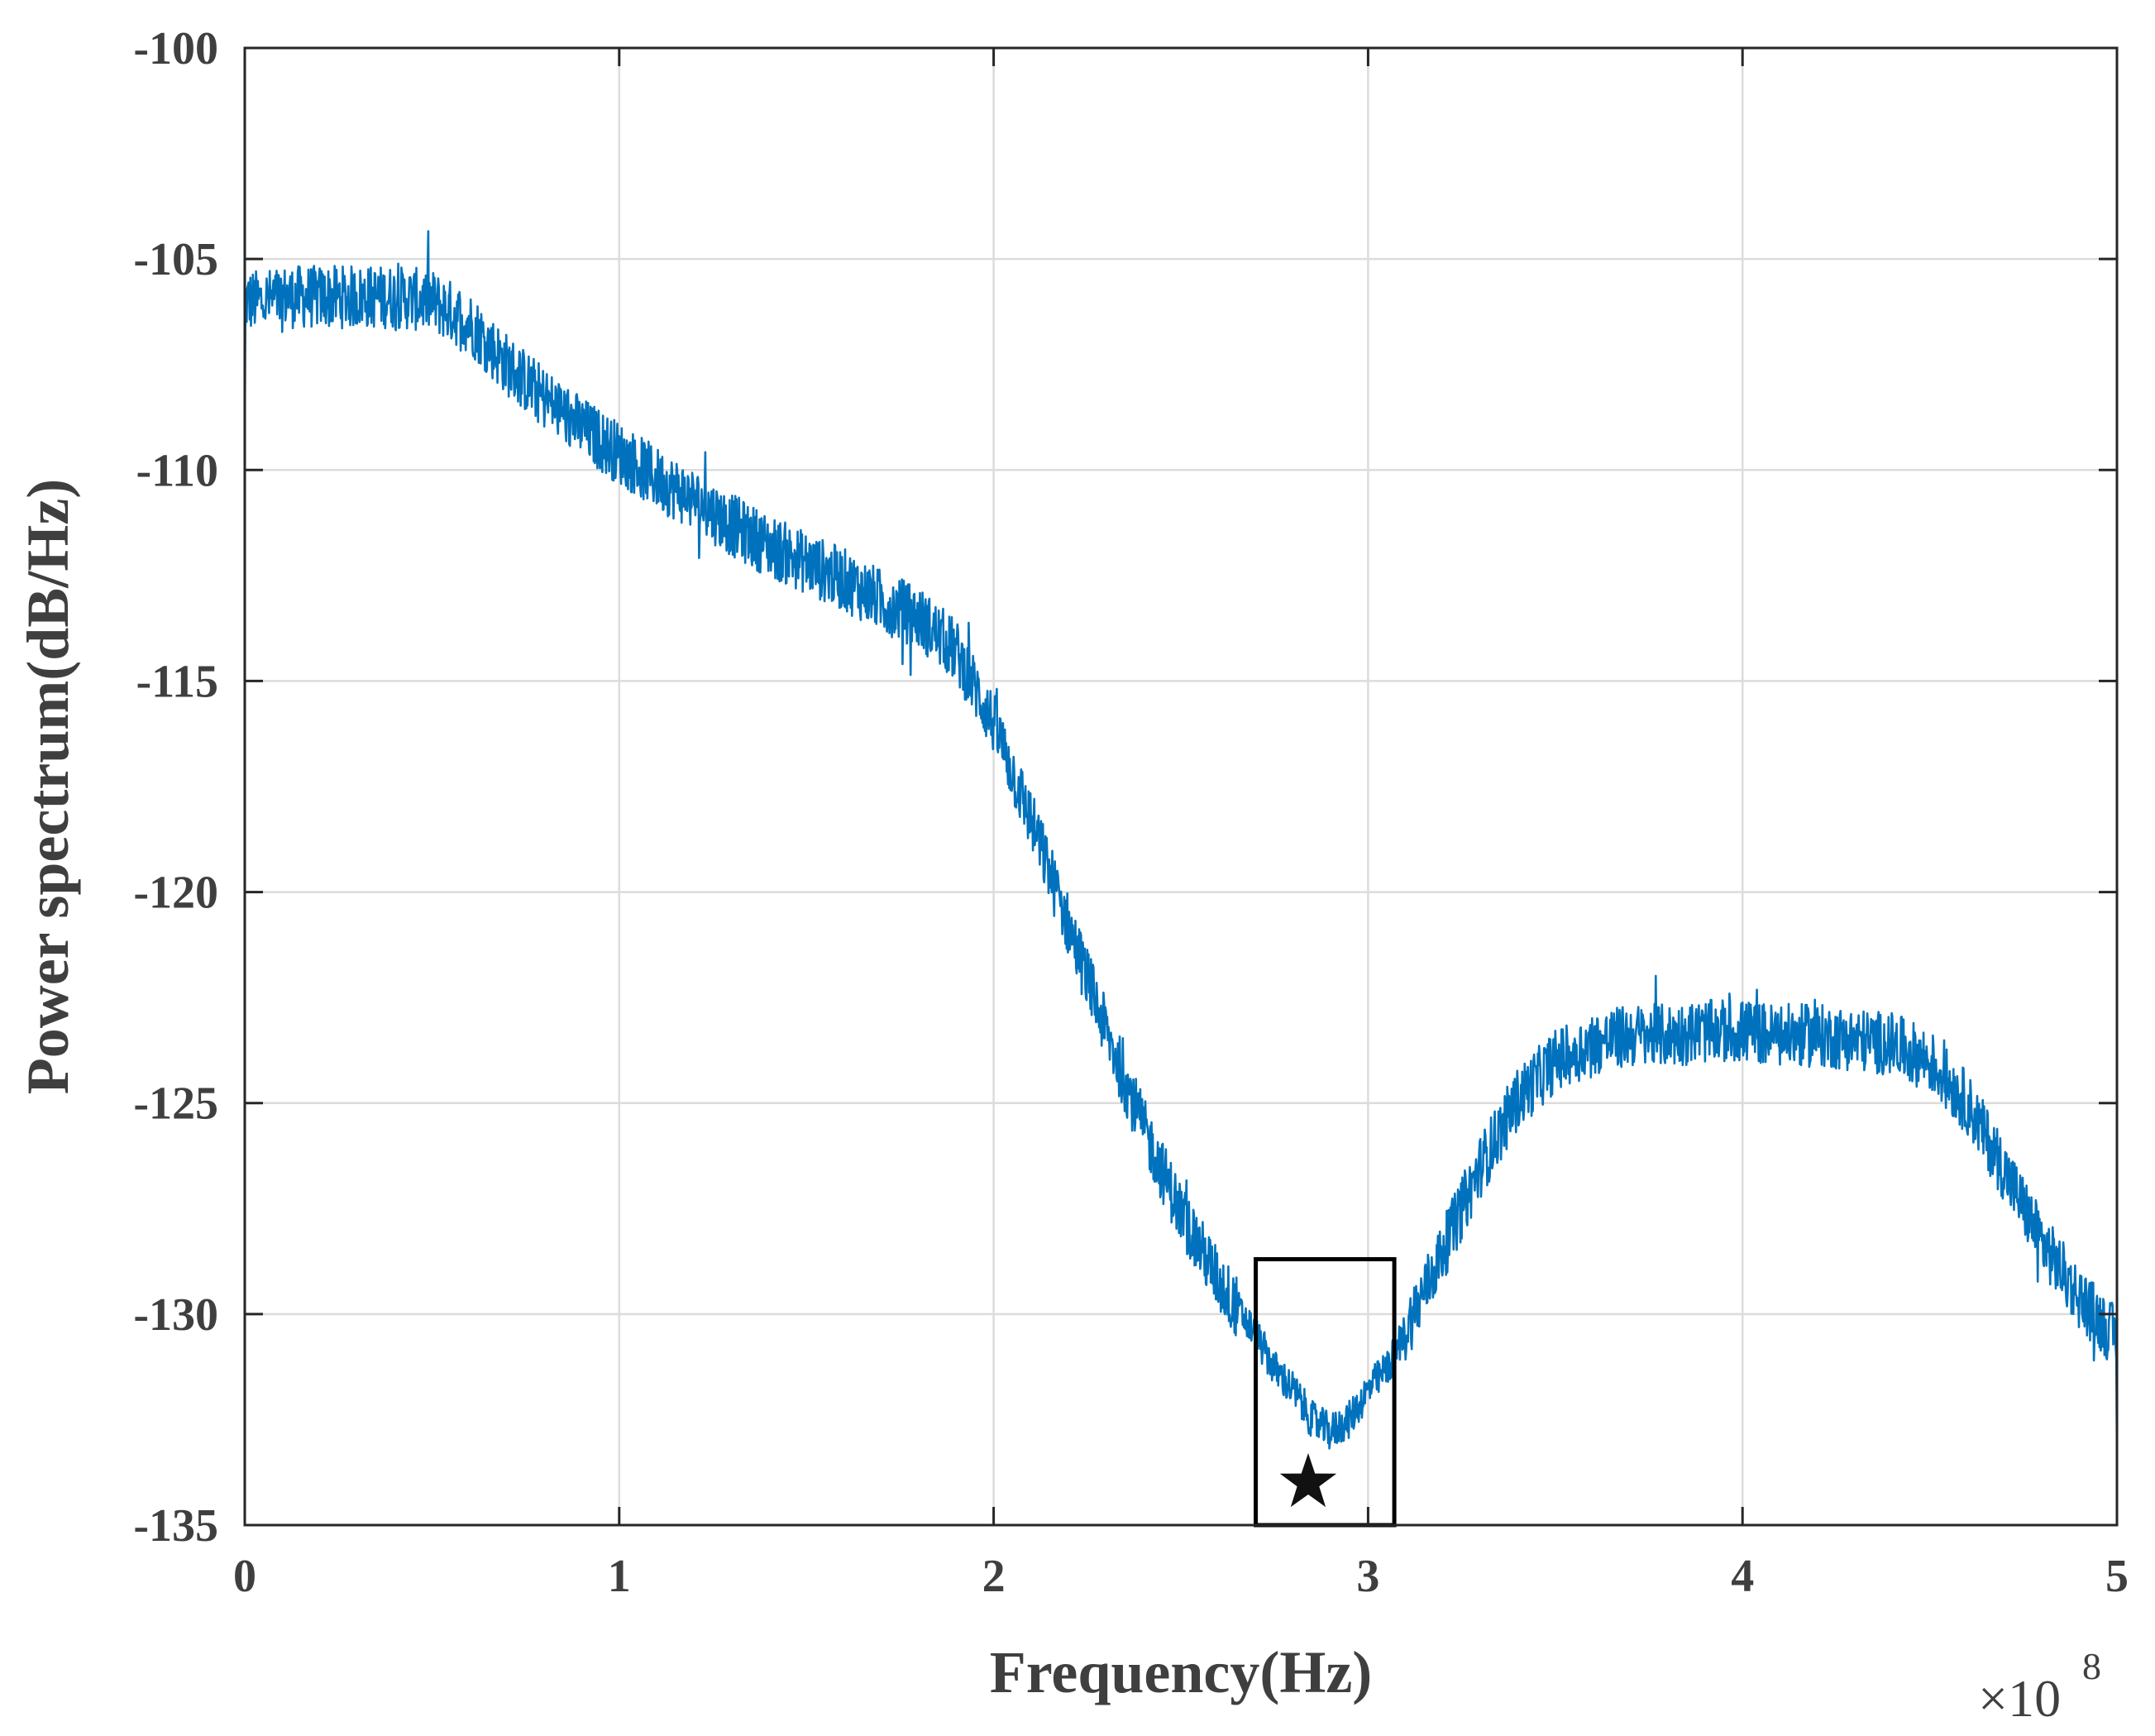 Image resolution: width=2155 pixels, height=1736 pixels. I want to click on x-tick-labels: 0 1 2 3 4 5, so click(1181, 1576).